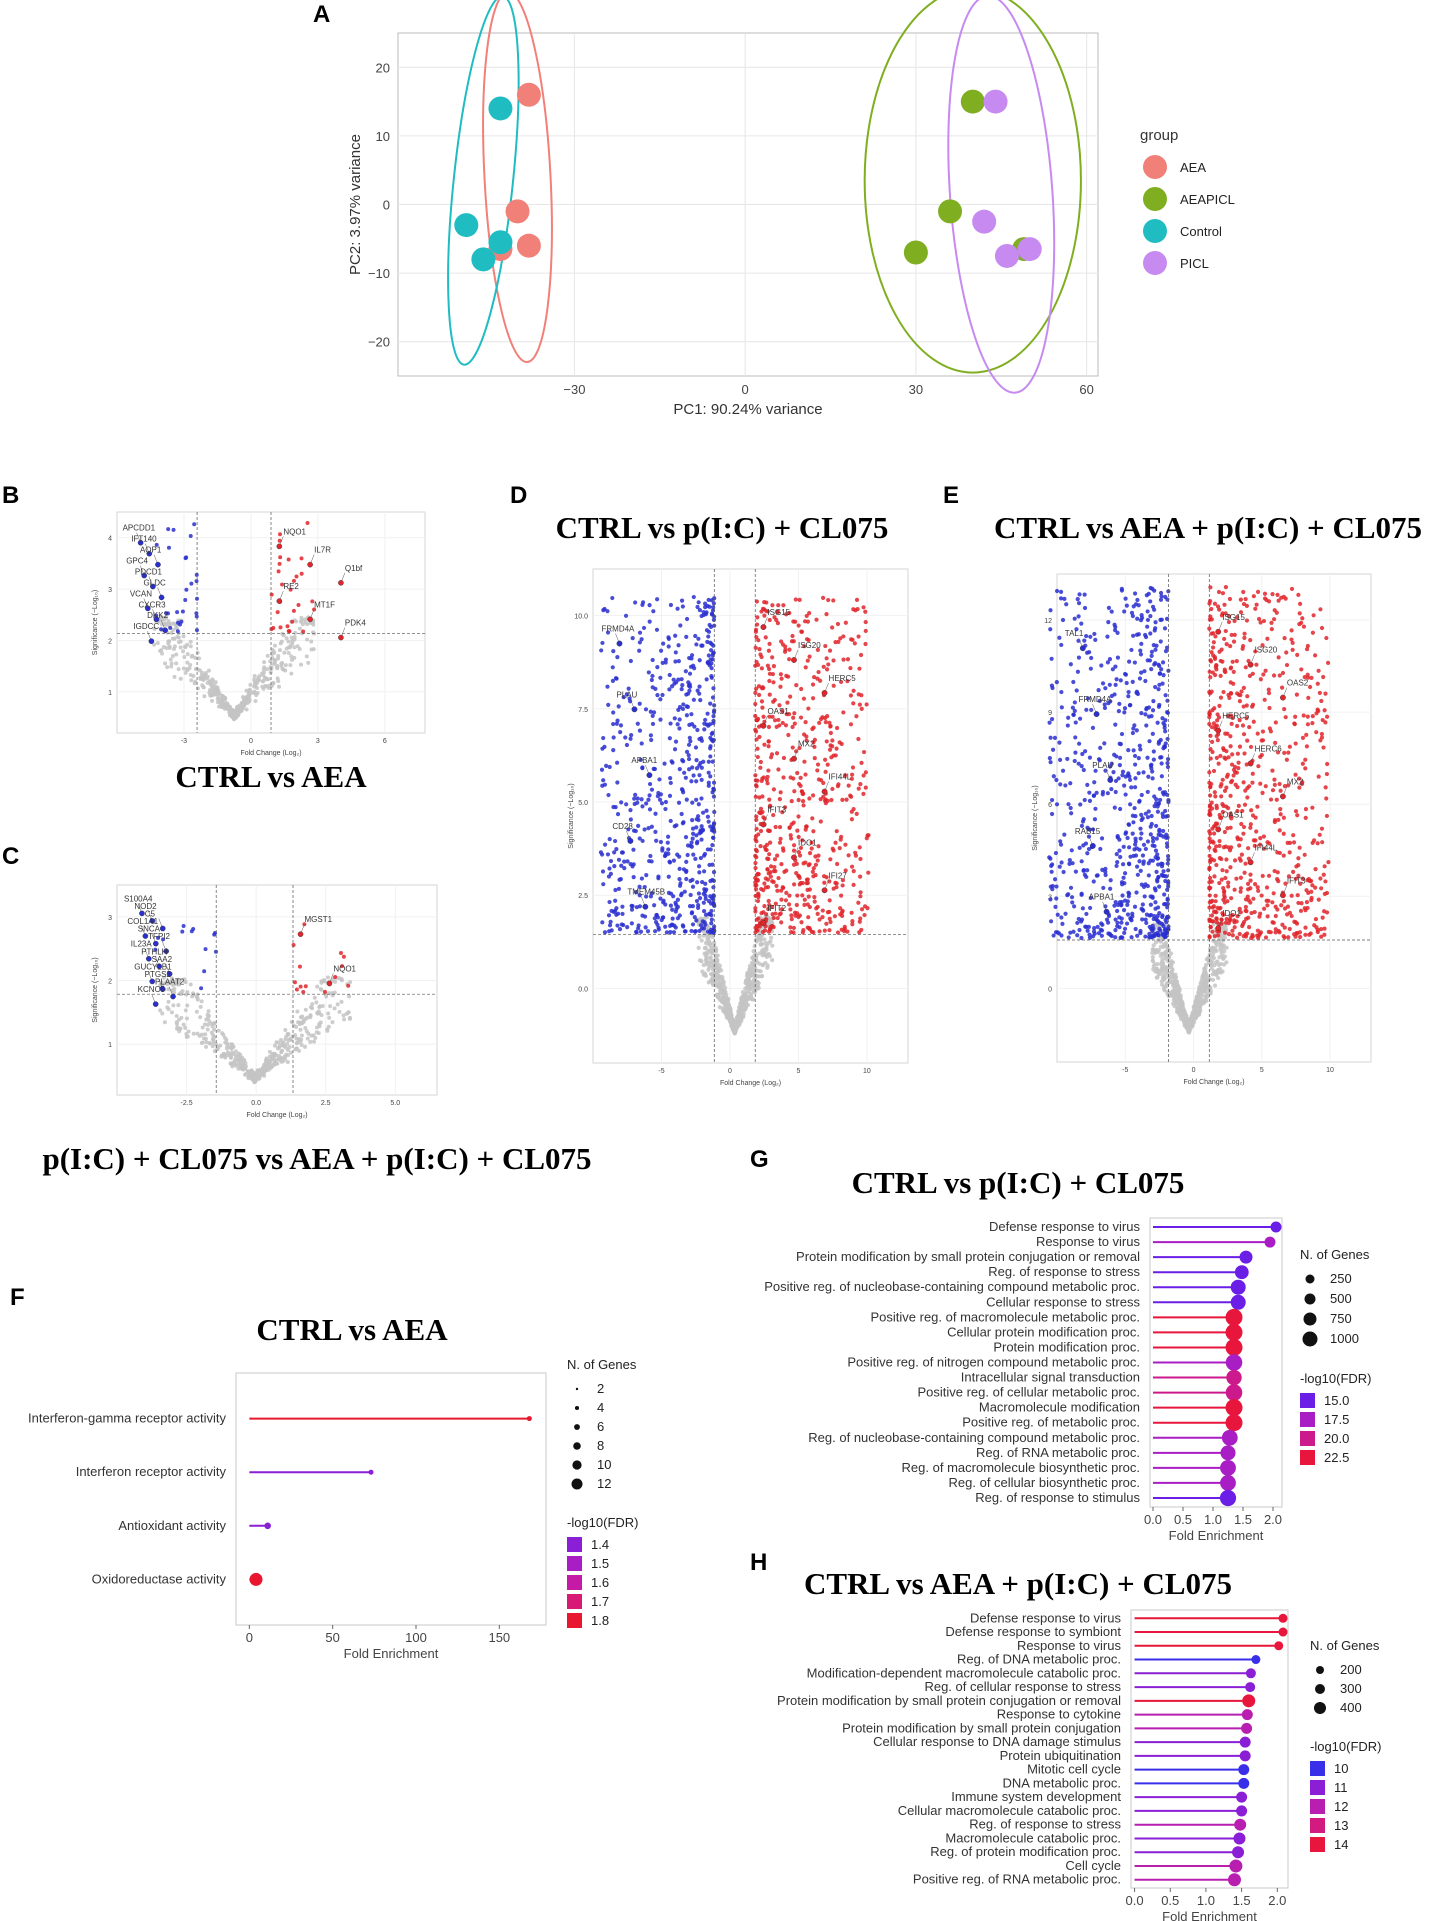 This screenshot has width=1431, height=1921. Describe the element at coordinates (144, 539) in the screenshot. I see `gene-label: IFT140` at that location.